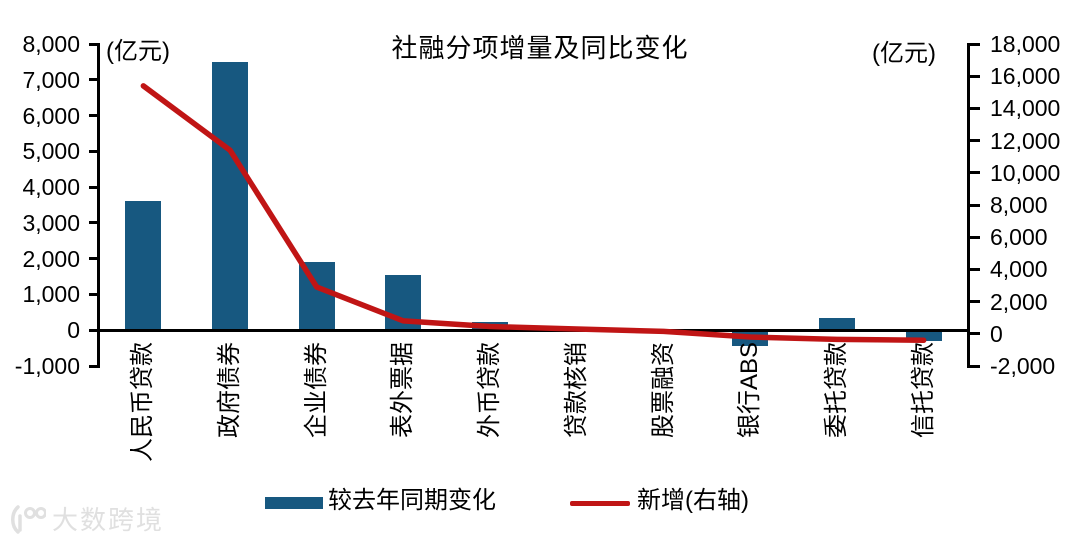 The image size is (1080, 540). Describe the element at coordinates (1019, 237) in the screenshot. I see `right-axis-tick-label: 6,000` at that location.